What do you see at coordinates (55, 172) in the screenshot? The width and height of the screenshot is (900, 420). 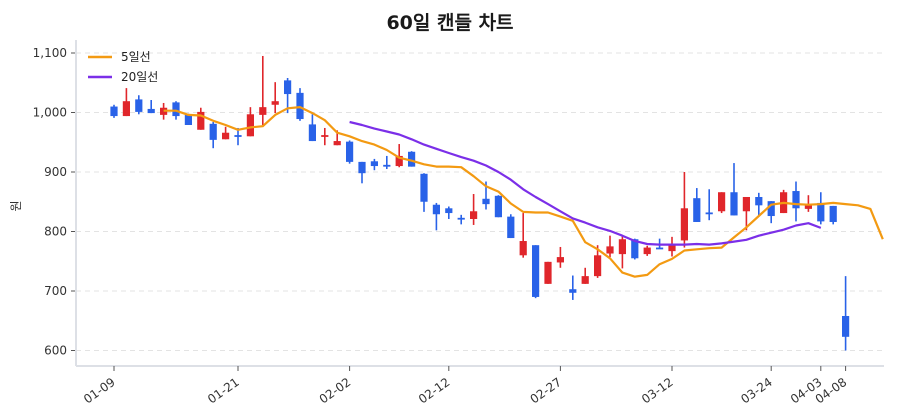 I see `y-tick-label: 900` at bounding box center [55, 172].